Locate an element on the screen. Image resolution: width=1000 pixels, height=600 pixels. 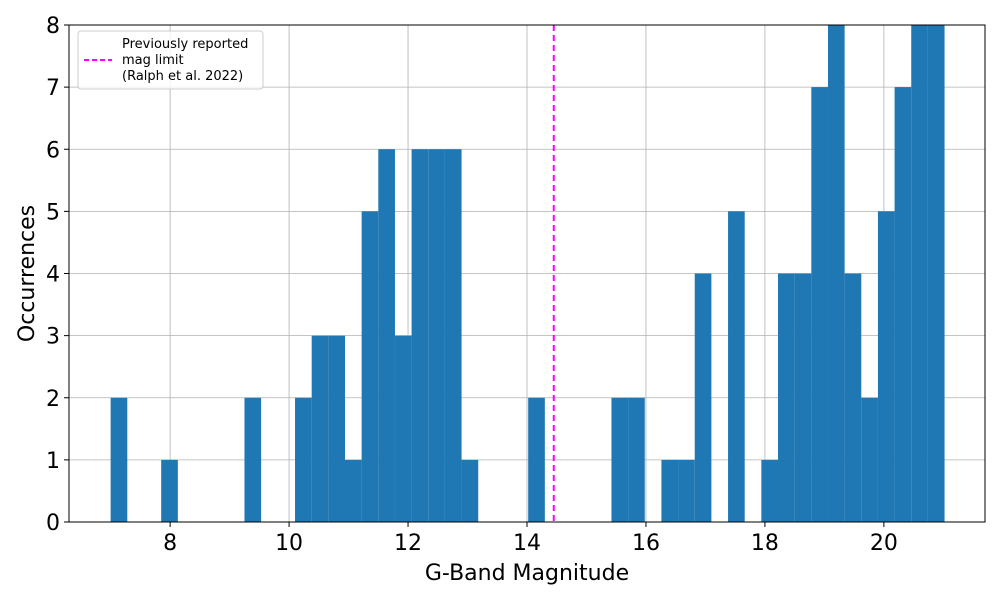
y-tick-label: 8 is located at coordinates (53, 26).